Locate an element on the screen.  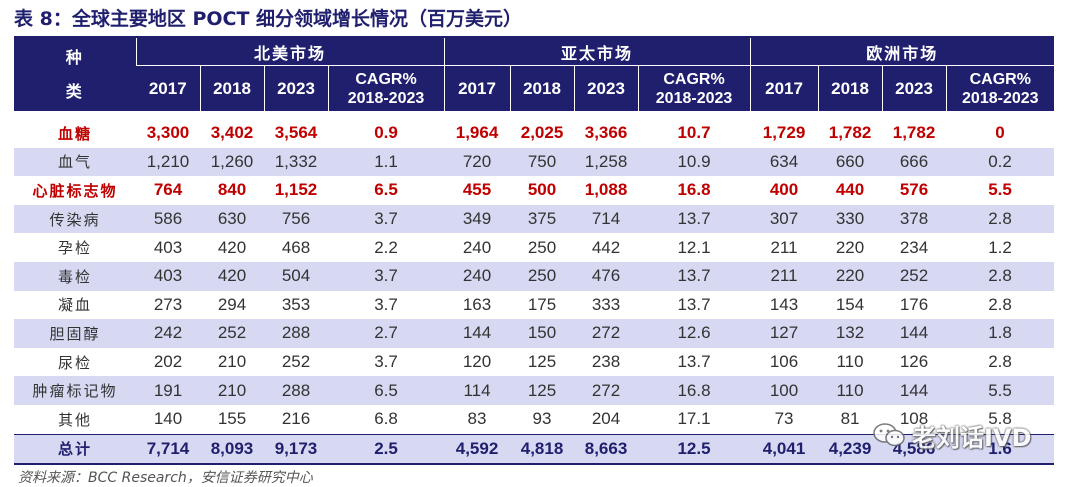
cell-value: 273 is located at coordinates (168, 304).